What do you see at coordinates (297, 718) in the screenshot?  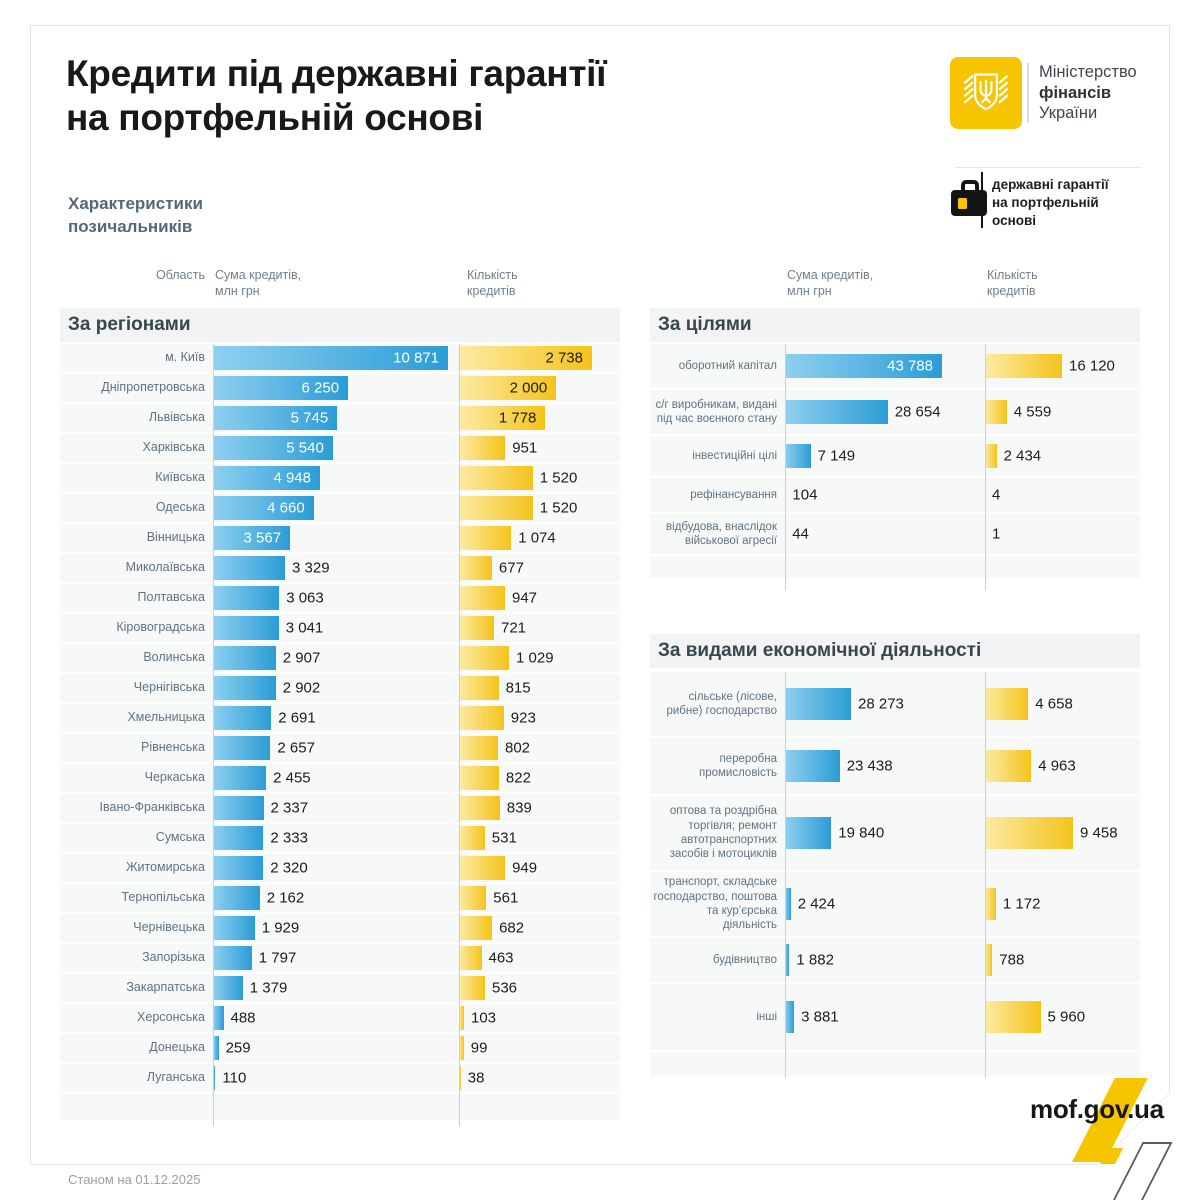 I see `sum-value: 2 691` at bounding box center [297, 718].